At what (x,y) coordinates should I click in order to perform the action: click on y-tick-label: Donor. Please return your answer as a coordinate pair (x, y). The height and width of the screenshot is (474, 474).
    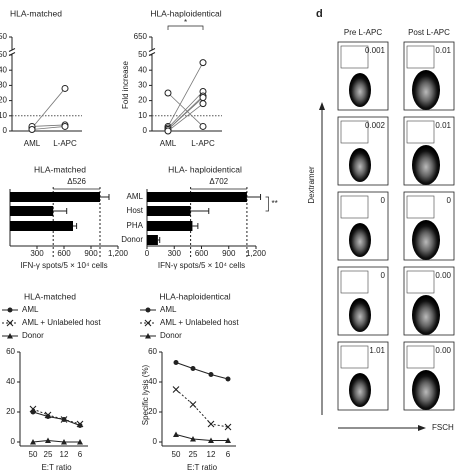
    Looking at the image, I should click on (132, 239).